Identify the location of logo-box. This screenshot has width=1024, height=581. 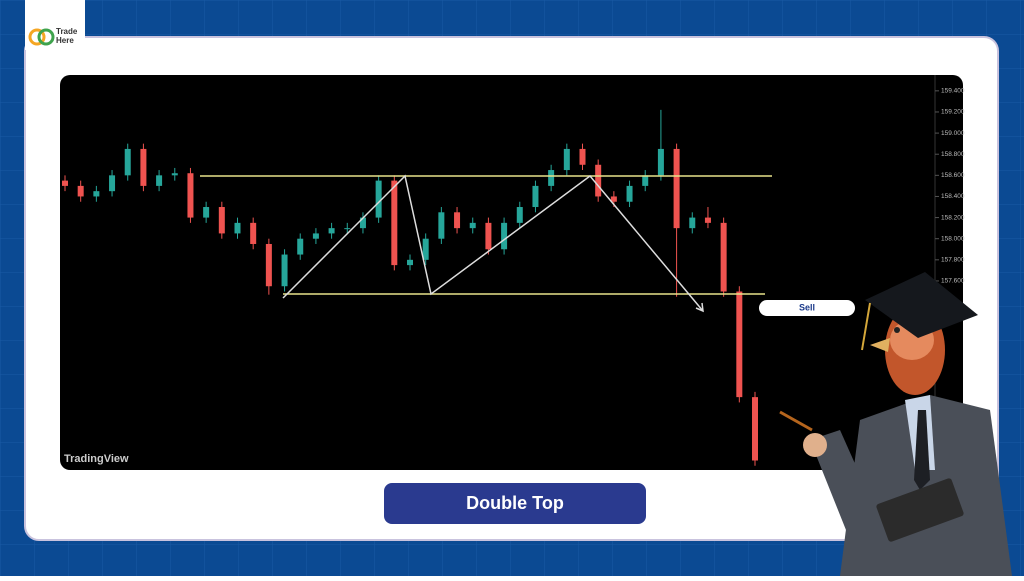
(55, 25).